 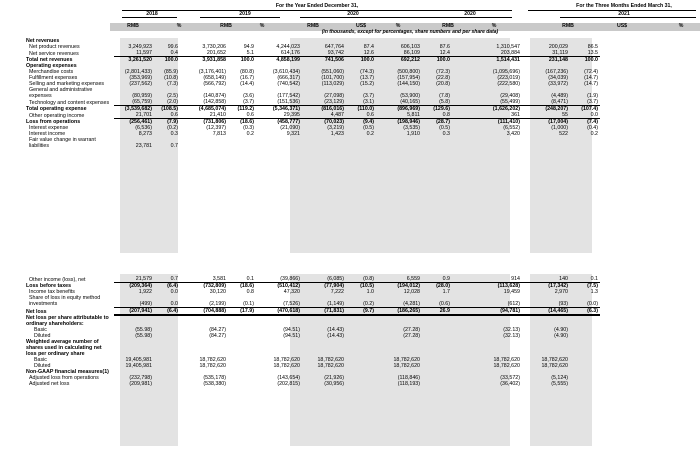 What do you see at coordinates (250, 53) in the screenshot?
I see `cell: 5.1` at bounding box center [250, 53].